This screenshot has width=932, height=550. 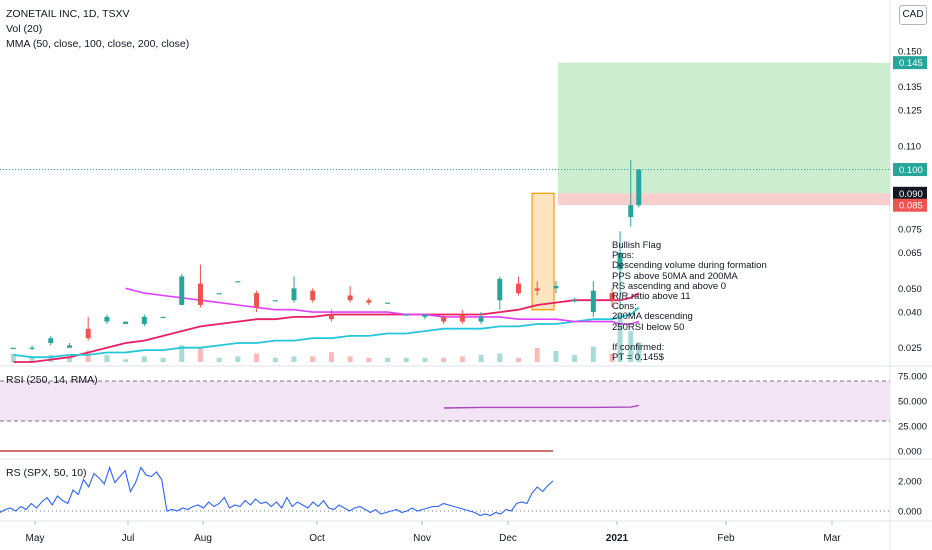 What do you see at coordinates (445, 401) in the screenshot?
I see `rsi-band` at bounding box center [445, 401].